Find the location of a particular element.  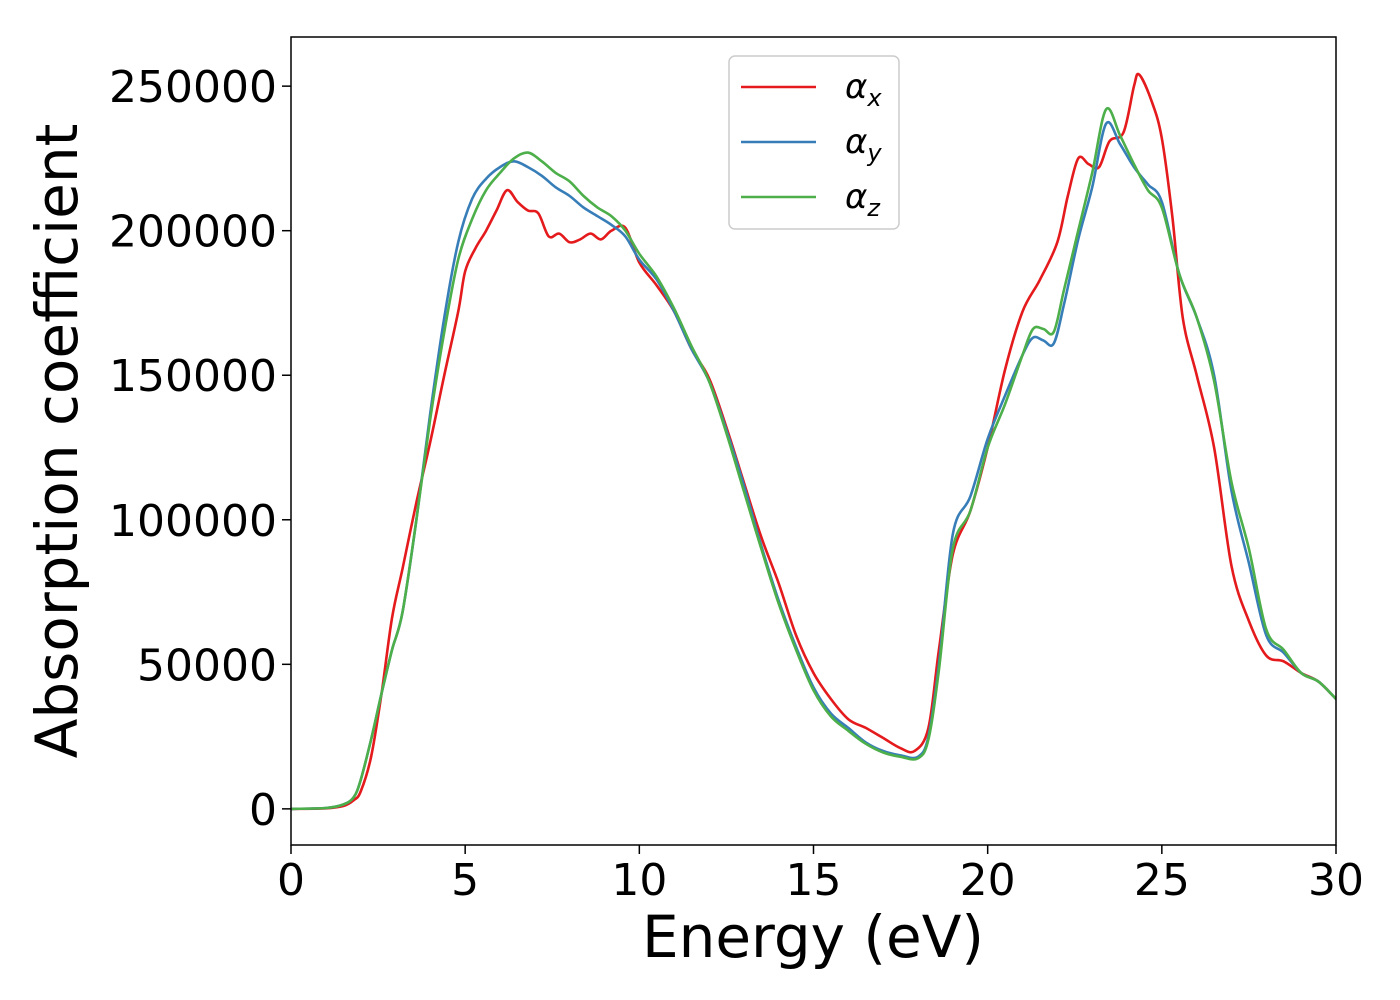

y-tick-label: 250000 is located at coordinates (193, 87).